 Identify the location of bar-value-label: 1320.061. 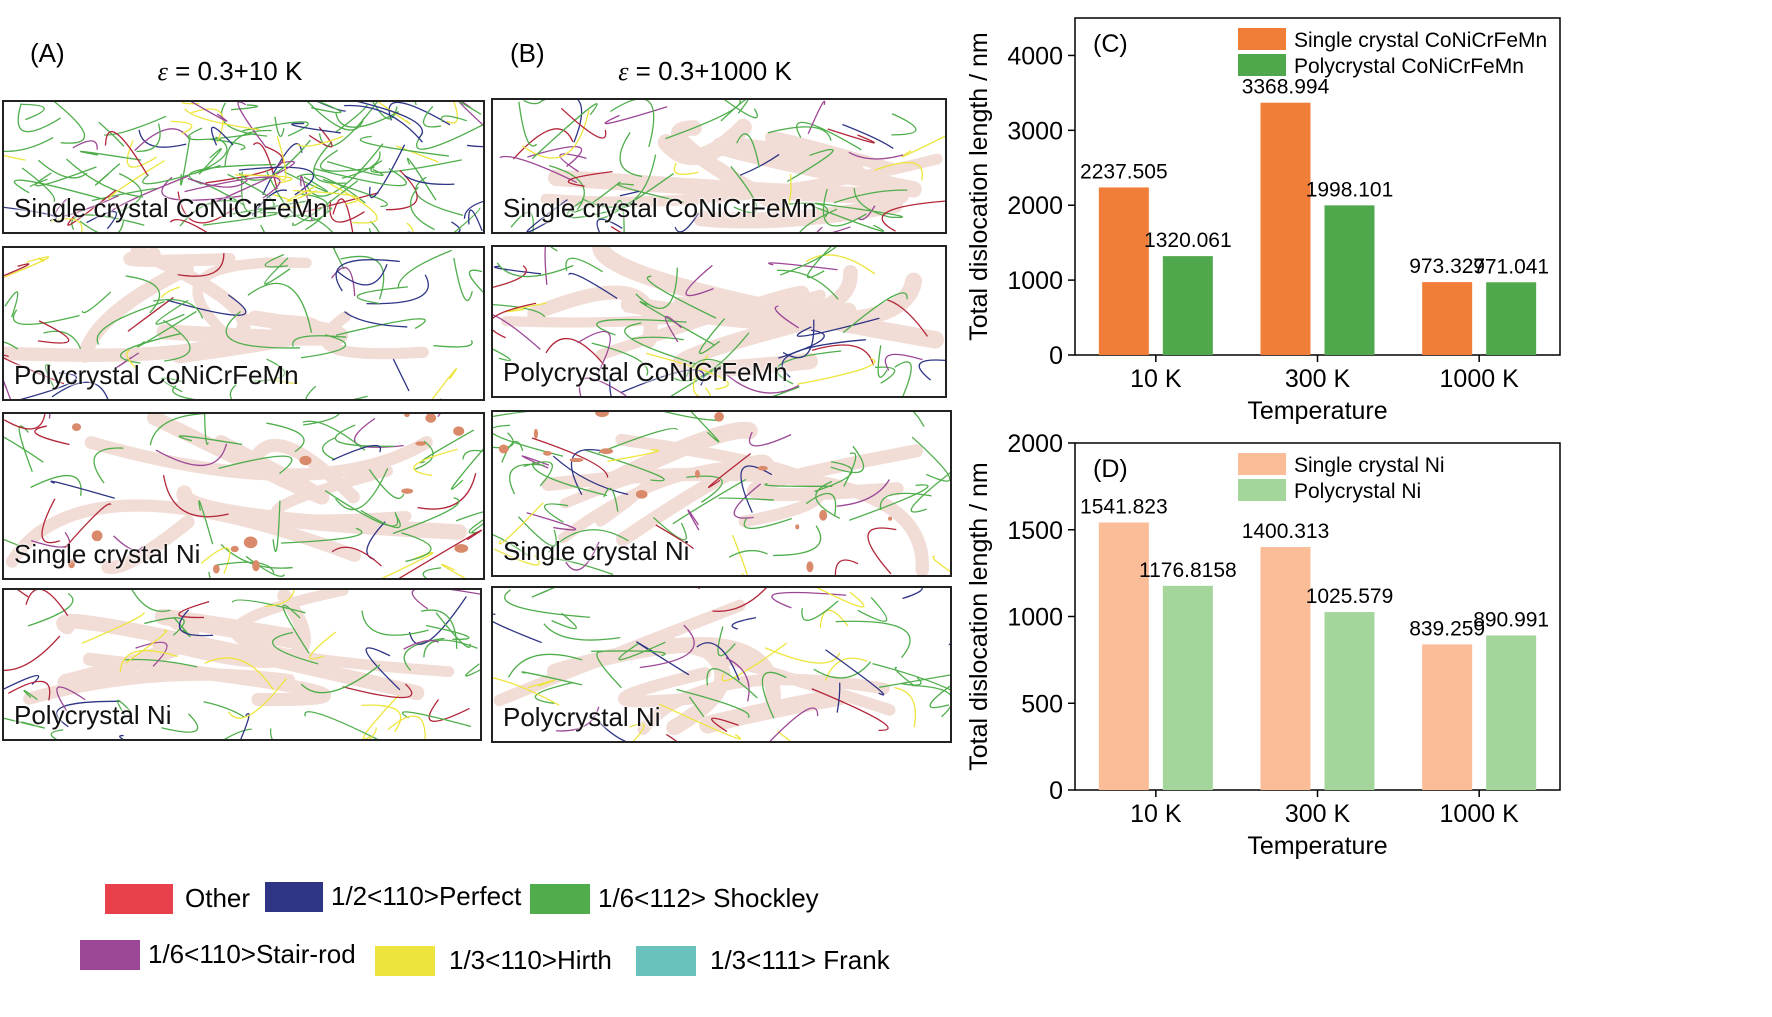
(1188, 240).